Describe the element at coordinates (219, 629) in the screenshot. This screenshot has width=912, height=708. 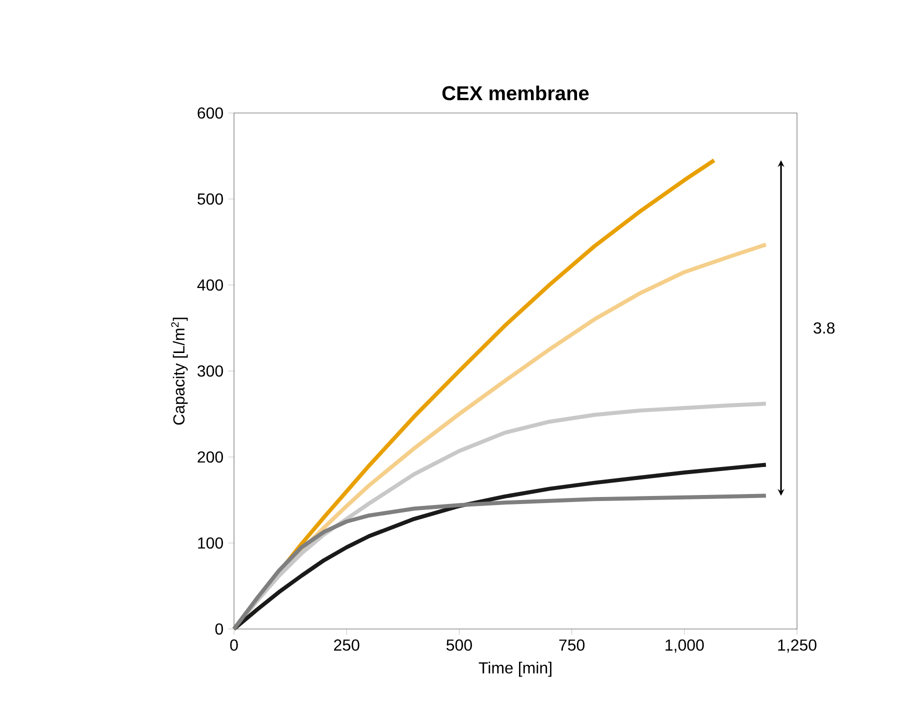
I see `y-tick-label: 0` at that location.